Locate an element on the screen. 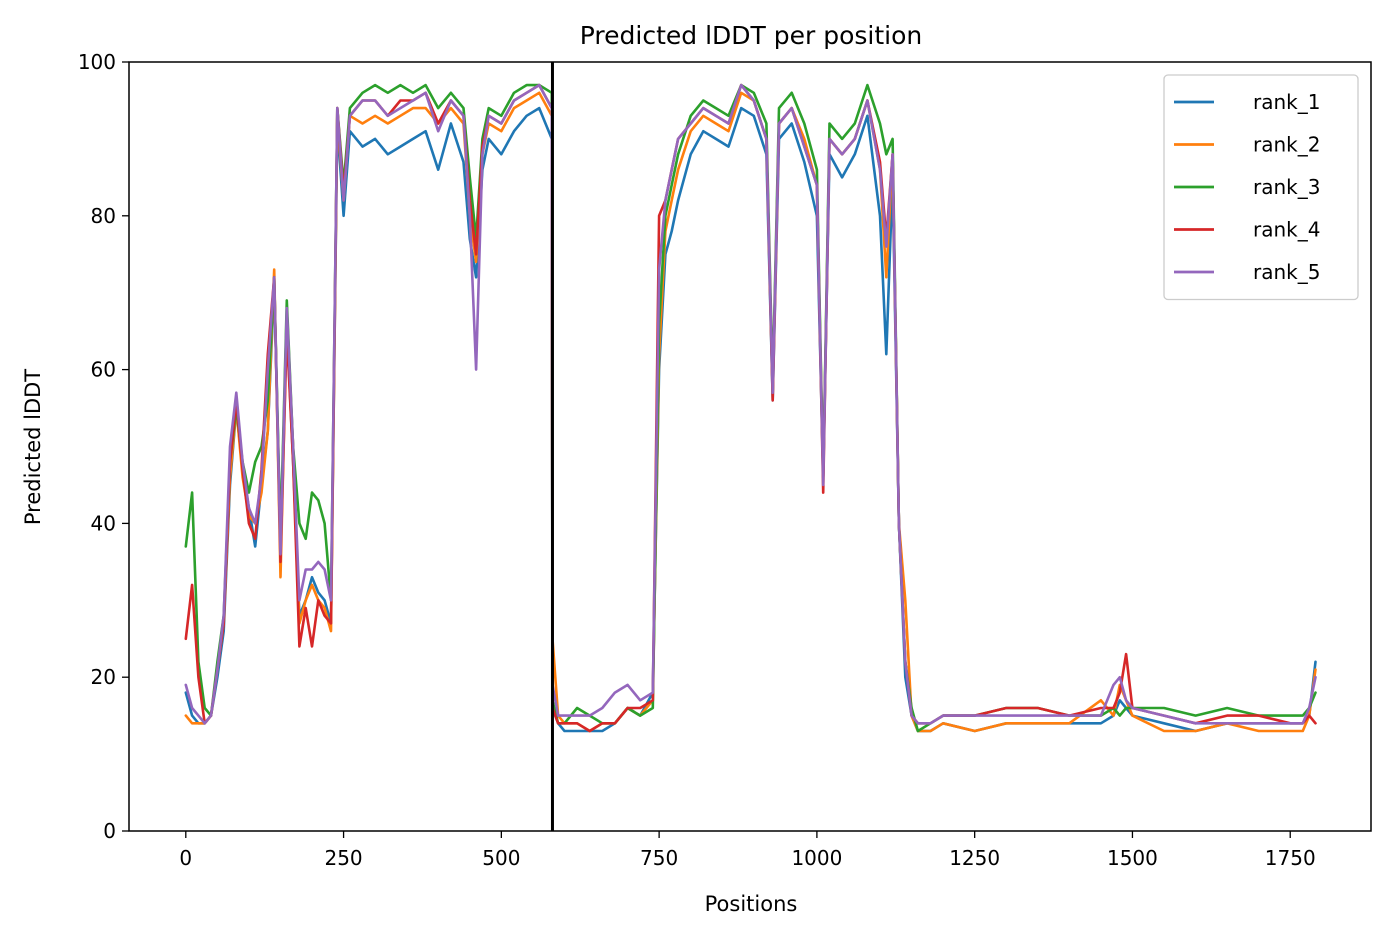 The width and height of the screenshot is (1391, 939). x-tick-label: 1250 is located at coordinates (974, 858).